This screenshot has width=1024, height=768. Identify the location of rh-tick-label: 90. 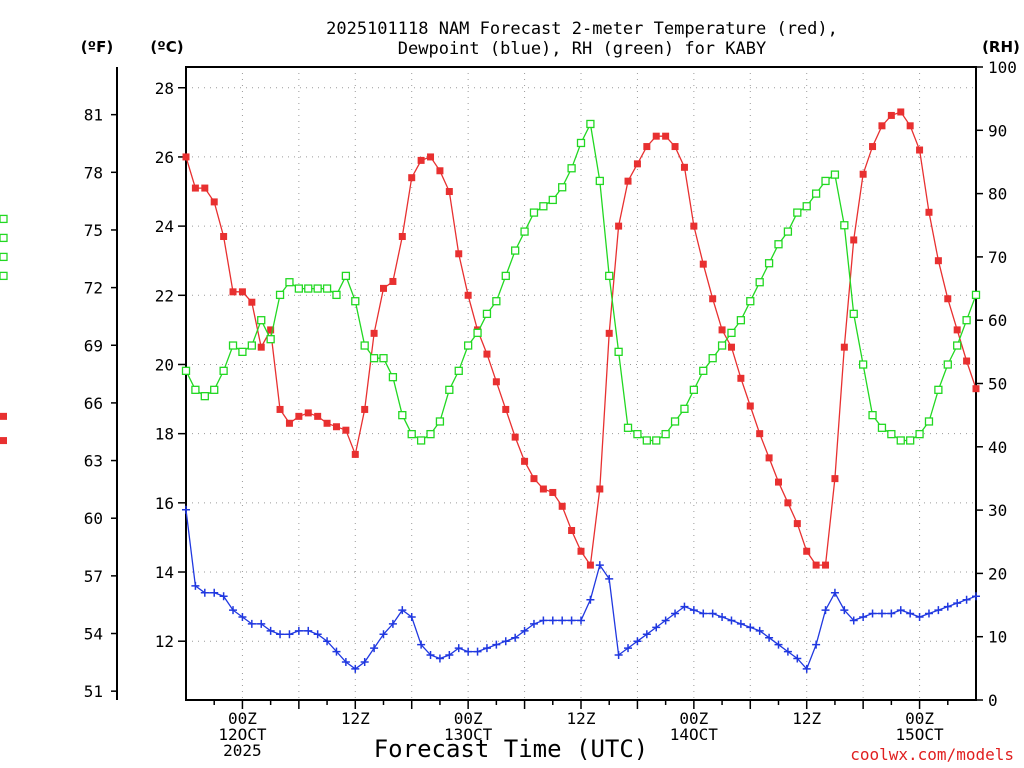
(997, 130).